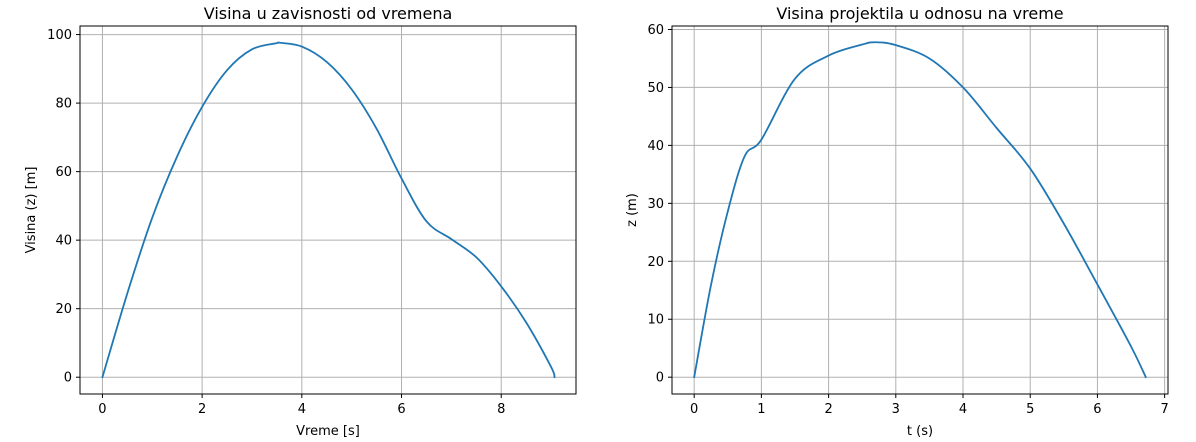 The height and width of the screenshot is (442, 1196). I want to click on chart-title: Visina projektila u odnosu na vreme, so click(919, 13).